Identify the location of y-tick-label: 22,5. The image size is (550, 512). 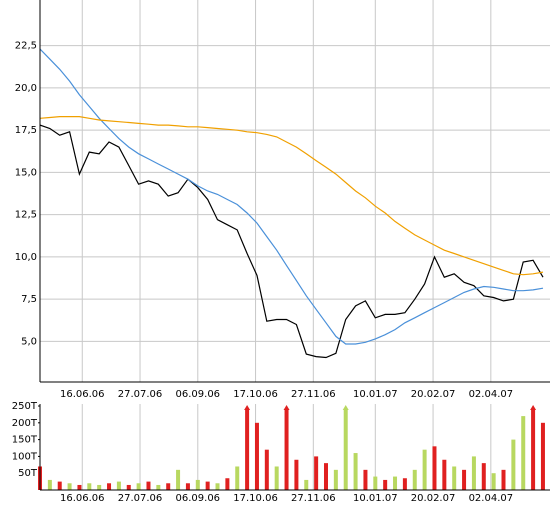
(26, 46).